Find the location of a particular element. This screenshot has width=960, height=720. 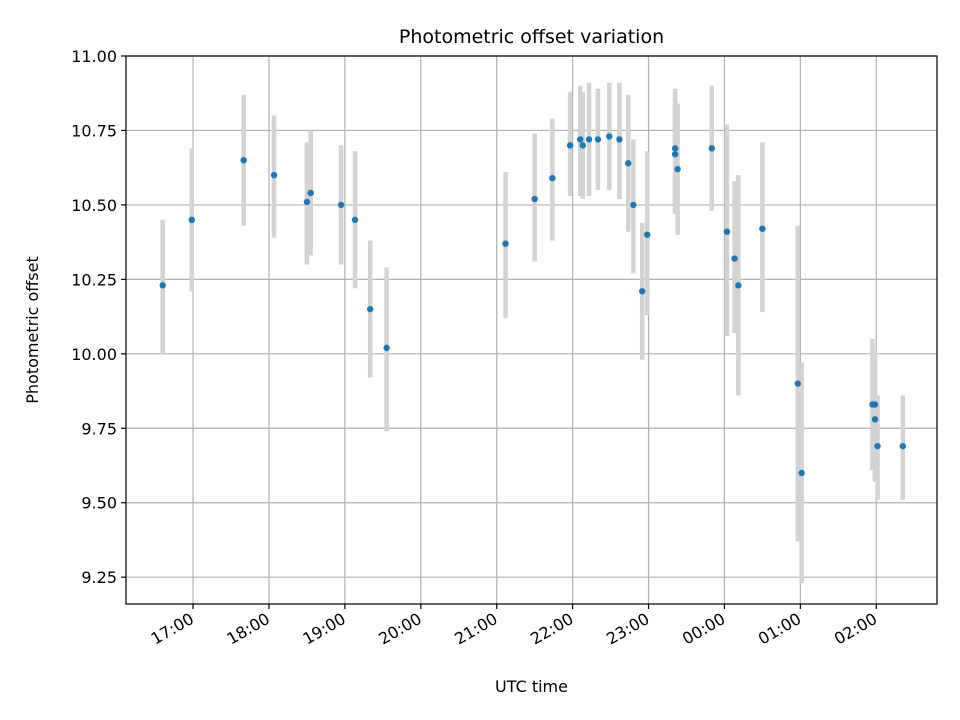

y-tick-label: 10.75 is located at coordinates (94, 130).